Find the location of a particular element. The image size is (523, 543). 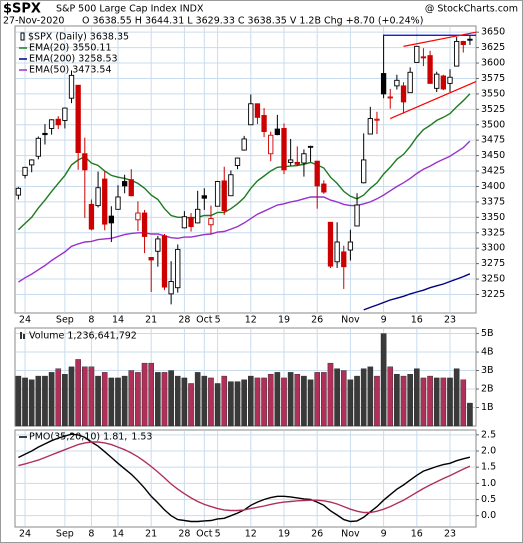

y-tick-label: 3400 is located at coordinates (493, 186).